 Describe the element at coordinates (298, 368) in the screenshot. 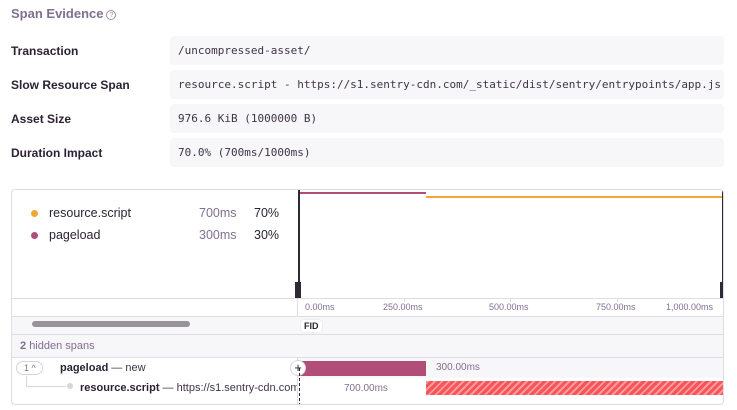

I see `crosshair-icon: +` at that location.